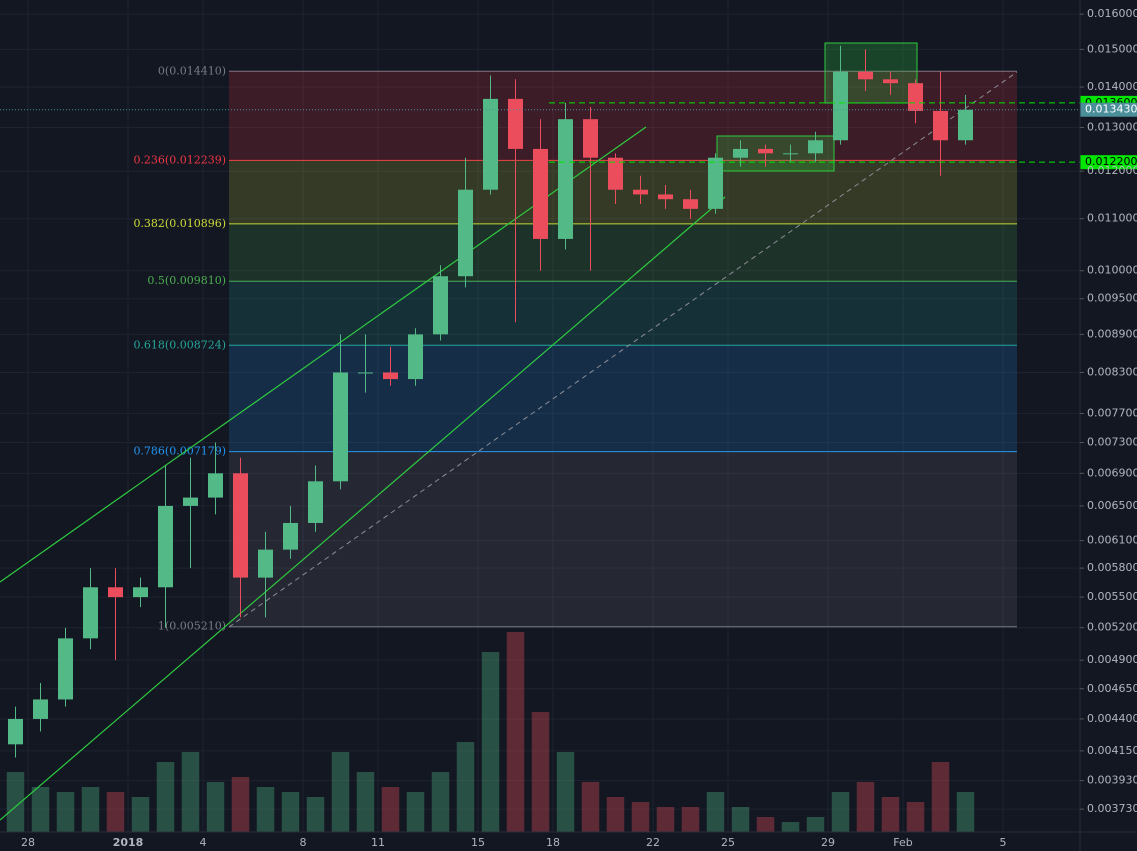 Image resolution: width=1137 pixels, height=851 pixels. Describe the element at coordinates (1112, 170) in the screenshot. I see `y-tick-label: 0.012000` at that location.